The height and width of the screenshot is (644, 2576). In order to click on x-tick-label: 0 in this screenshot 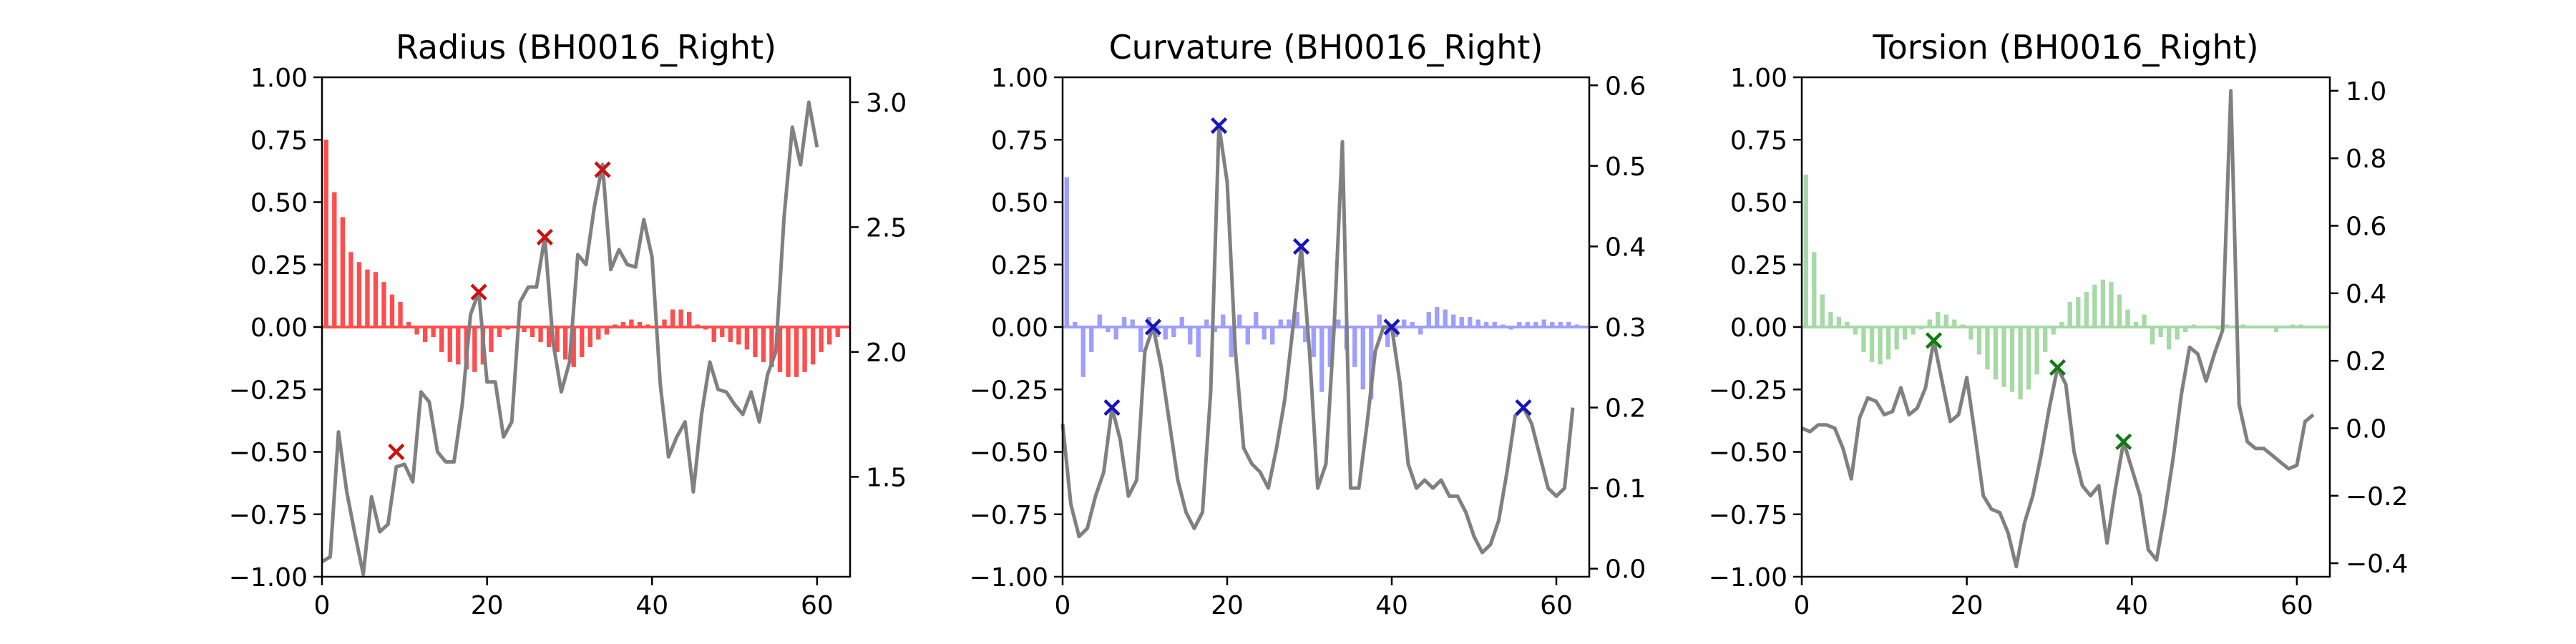, I will do `click(322, 605)`.